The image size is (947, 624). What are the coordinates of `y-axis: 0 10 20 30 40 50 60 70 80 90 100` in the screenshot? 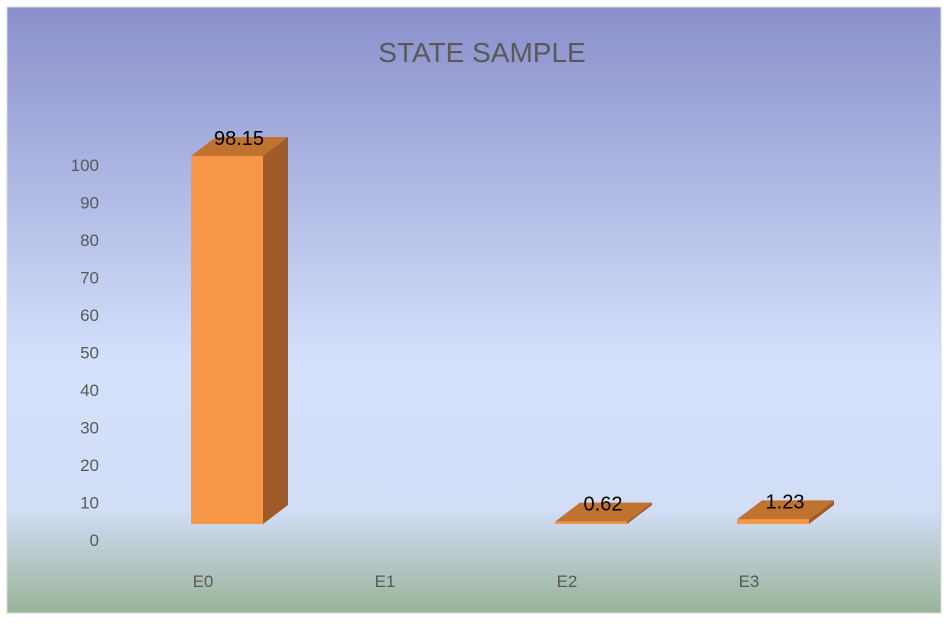 It's located at (85, 353).